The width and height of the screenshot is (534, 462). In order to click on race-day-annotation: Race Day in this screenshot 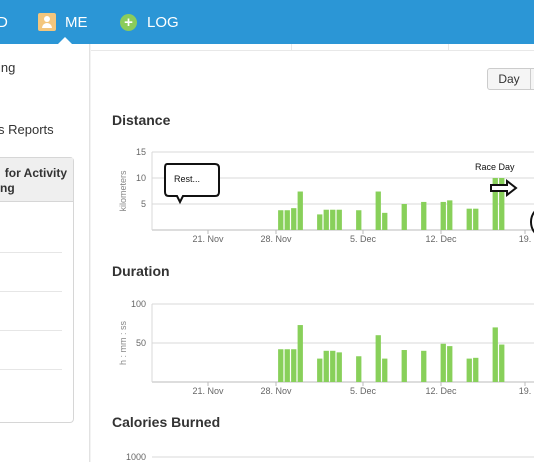, I will do `click(495, 167)`.